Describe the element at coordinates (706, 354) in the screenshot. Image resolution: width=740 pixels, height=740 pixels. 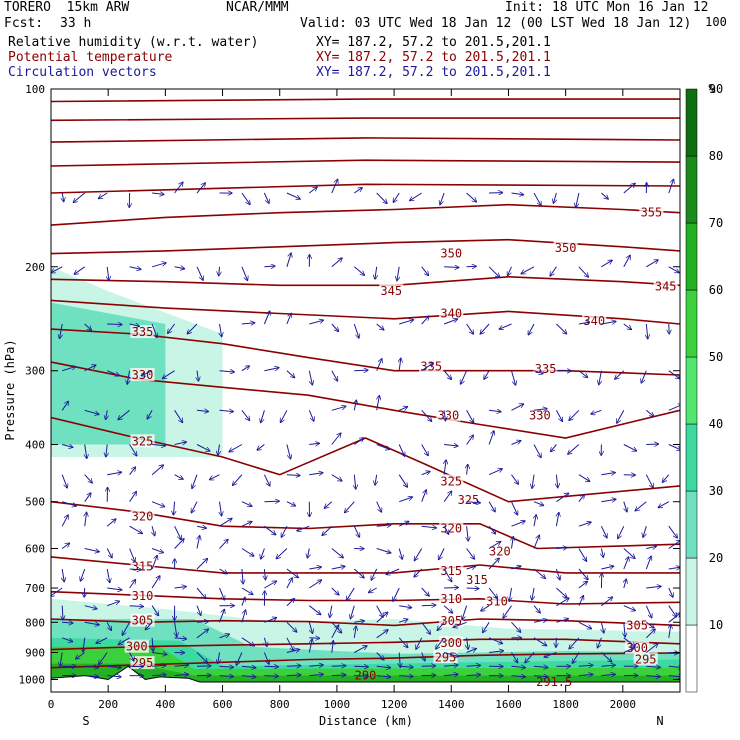
I see `colorbar: 10 20 30 40 50 60 70 80 90 100` at that location.